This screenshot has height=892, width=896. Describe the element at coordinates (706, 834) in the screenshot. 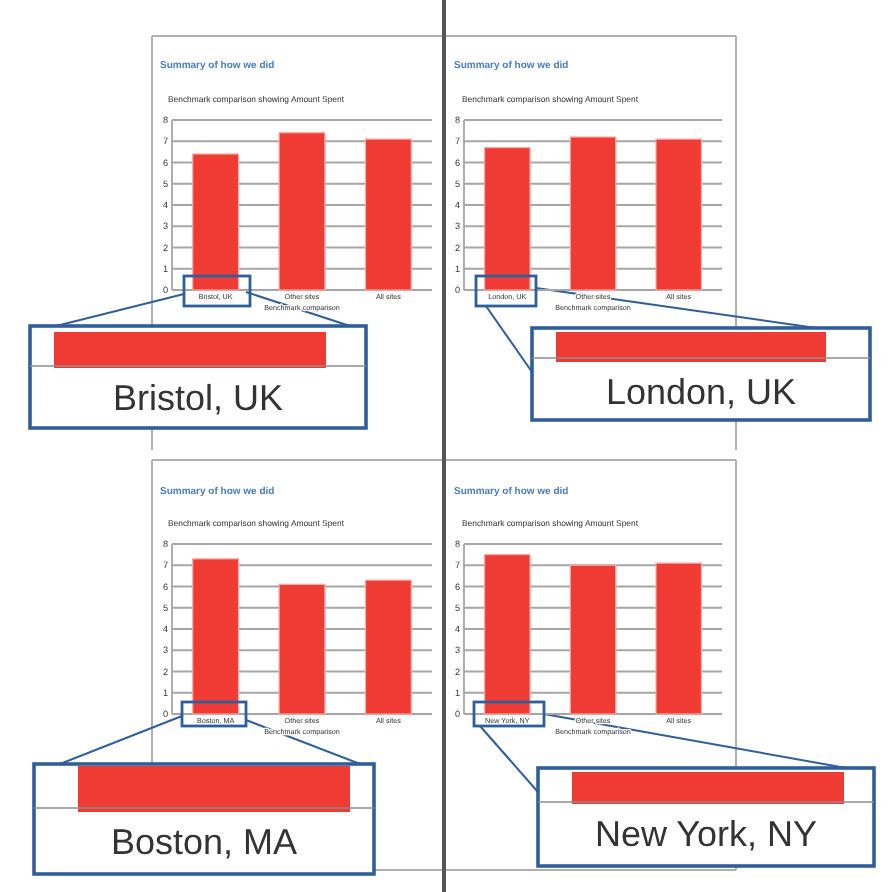

I see `text: New York, NY` at that location.